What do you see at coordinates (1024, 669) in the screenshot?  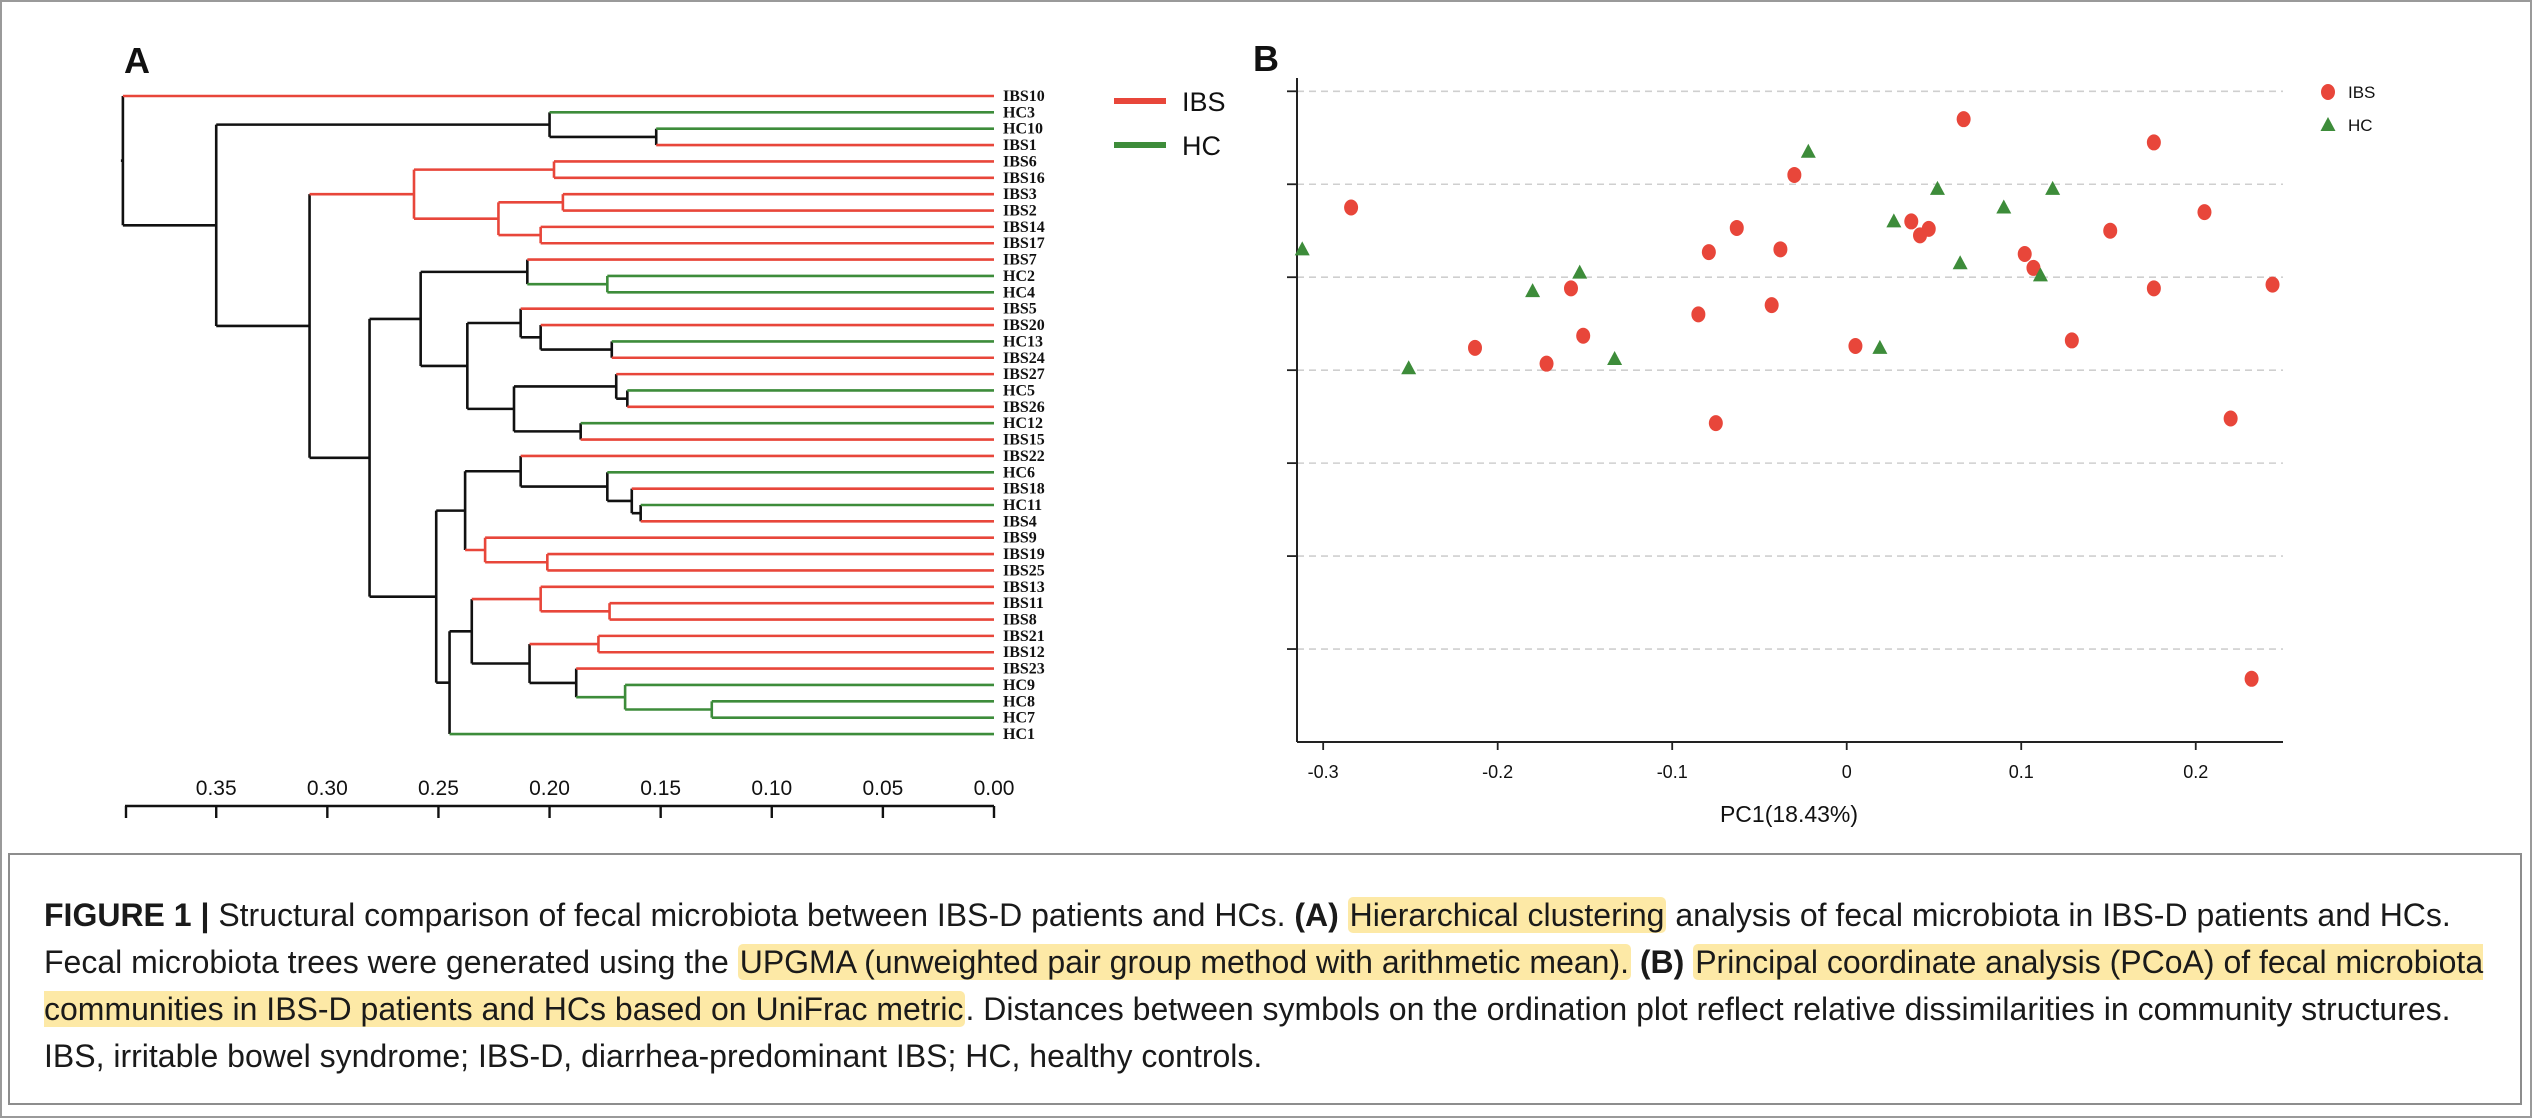 I see `leaf-label: IBS23` at bounding box center [1024, 669].